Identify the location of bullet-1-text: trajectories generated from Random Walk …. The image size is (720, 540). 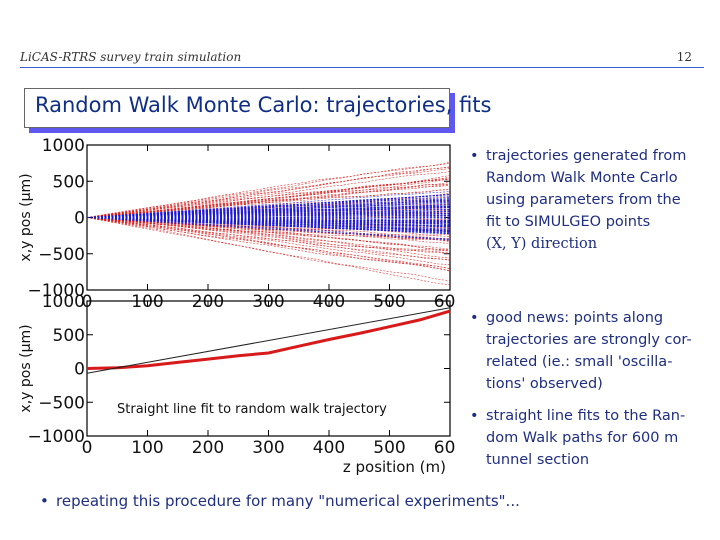
(599, 200).